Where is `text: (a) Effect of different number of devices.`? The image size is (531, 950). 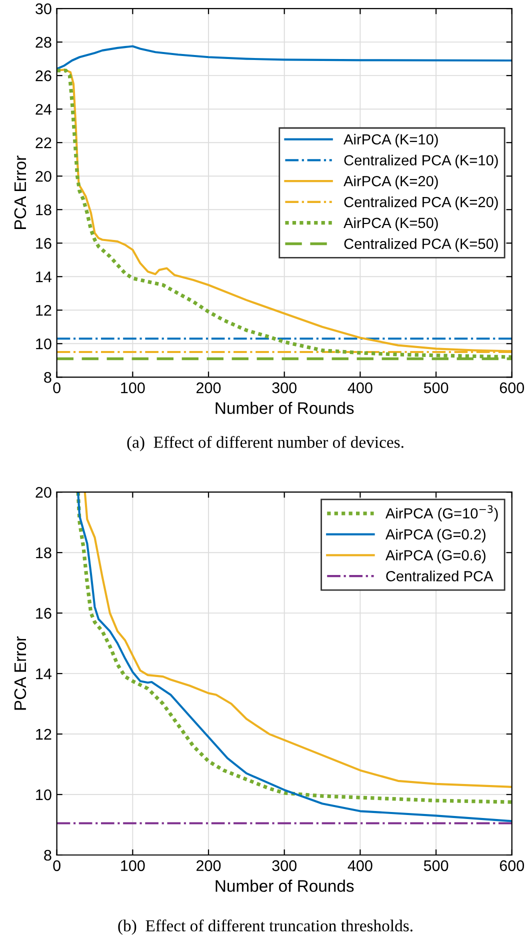
text: (a) Effect of different number of devices. is located at coordinates (265, 444).